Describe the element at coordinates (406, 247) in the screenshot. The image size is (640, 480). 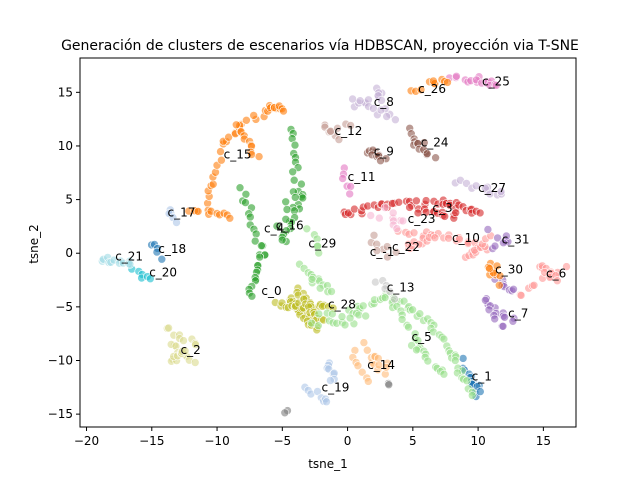
I see `cluster-label: c_22` at that location.